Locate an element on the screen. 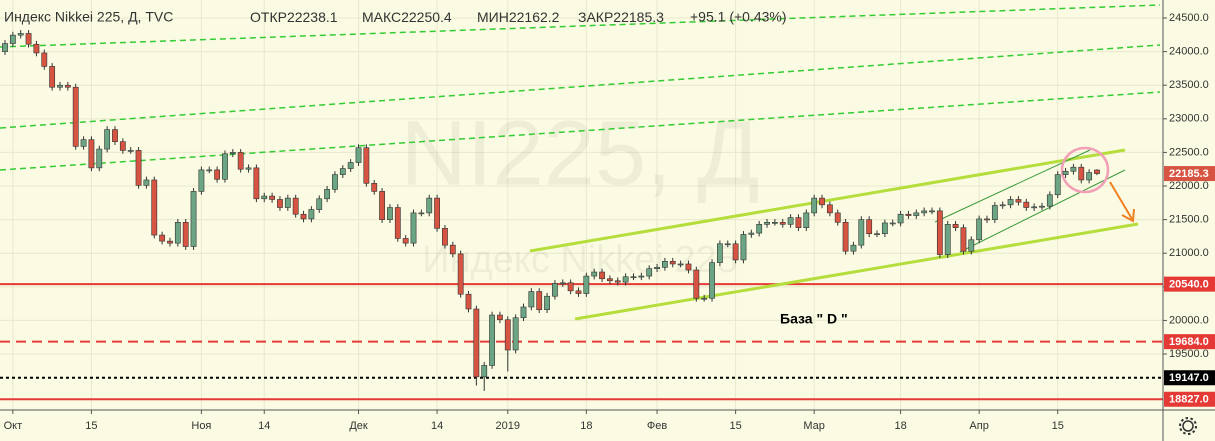  level-tag is located at coordinates (1189, 284).